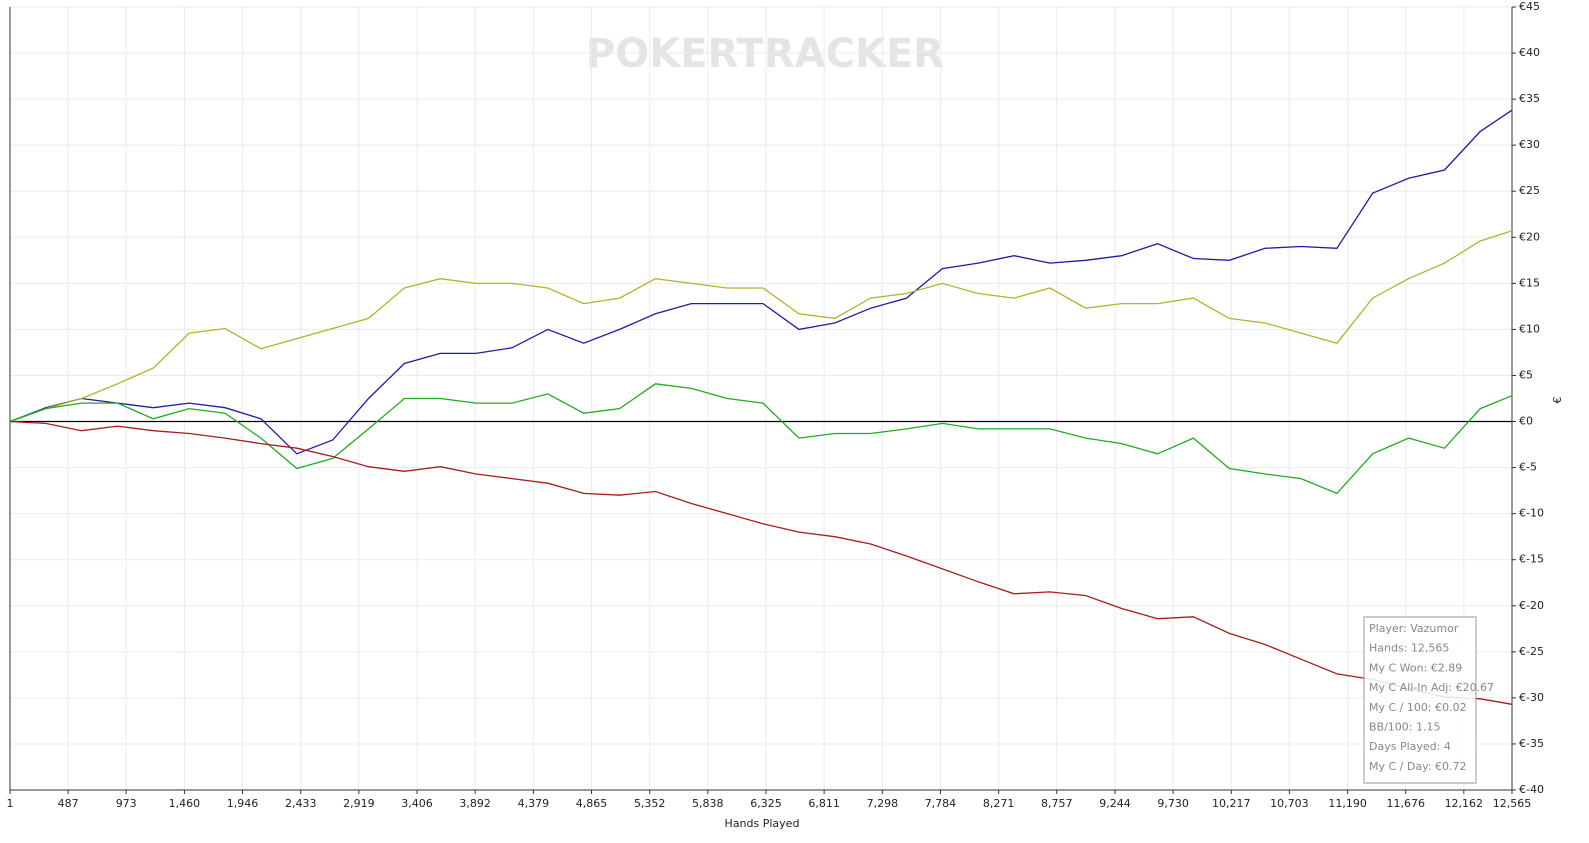 Image resolution: width=1589 pixels, height=843 pixels. What do you see at coordinates (1410, 746) in the screenshot?
I see `info-line: Days Played: 4` at bounding box center [1410, 746].